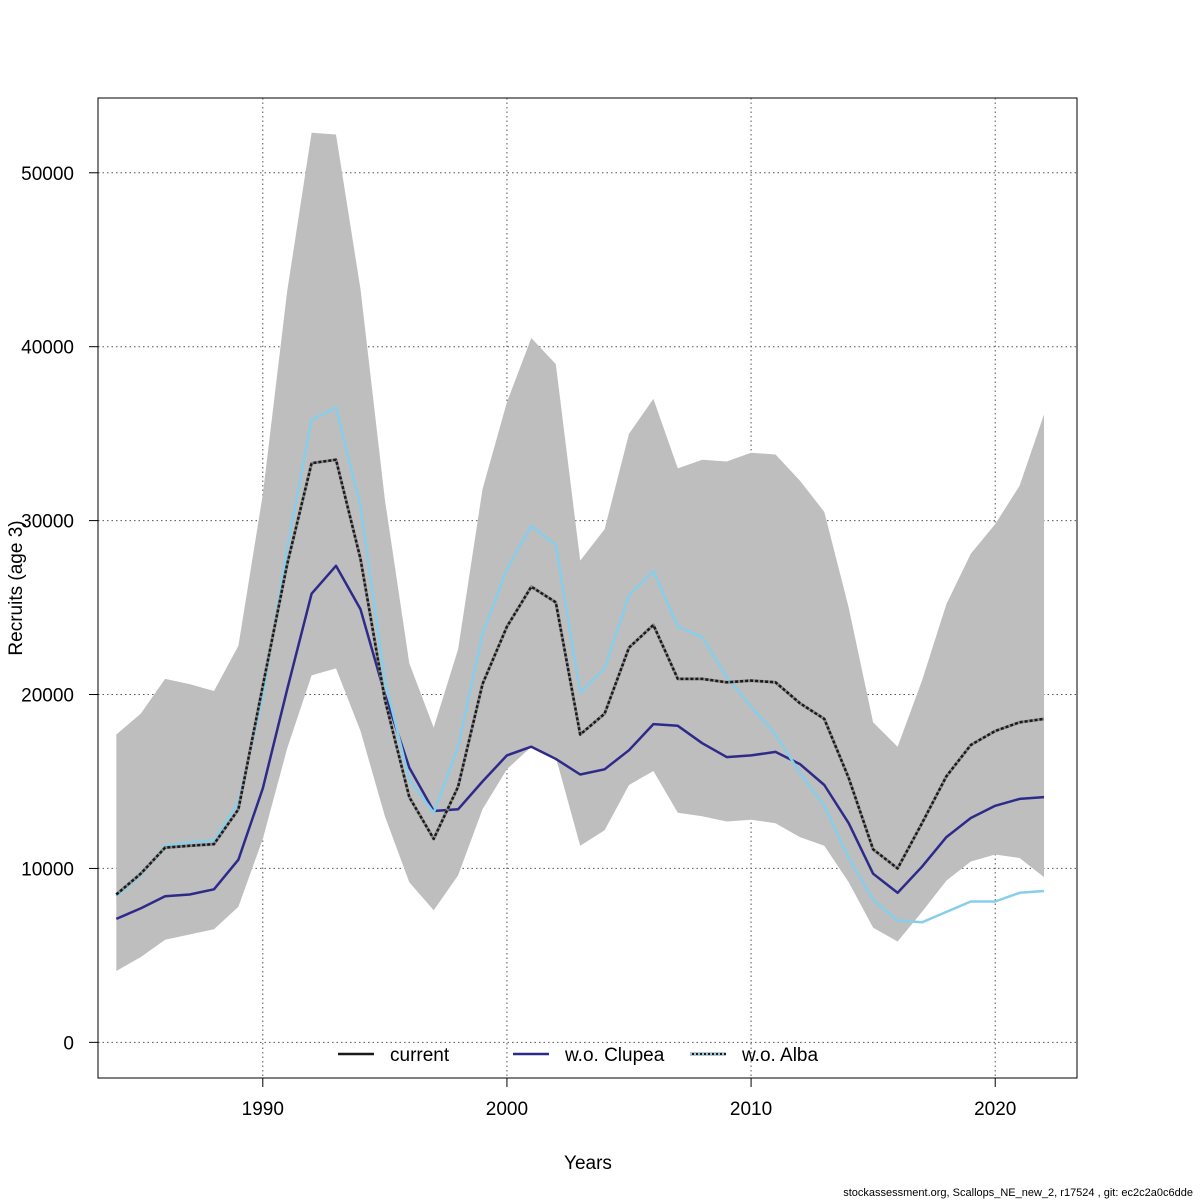 The height and width of the screenshot is (1200, 1200). Describe the element at coordinates (47, 696) in the screenshot. I see `y-tick-label-20000: 20000` at that location.